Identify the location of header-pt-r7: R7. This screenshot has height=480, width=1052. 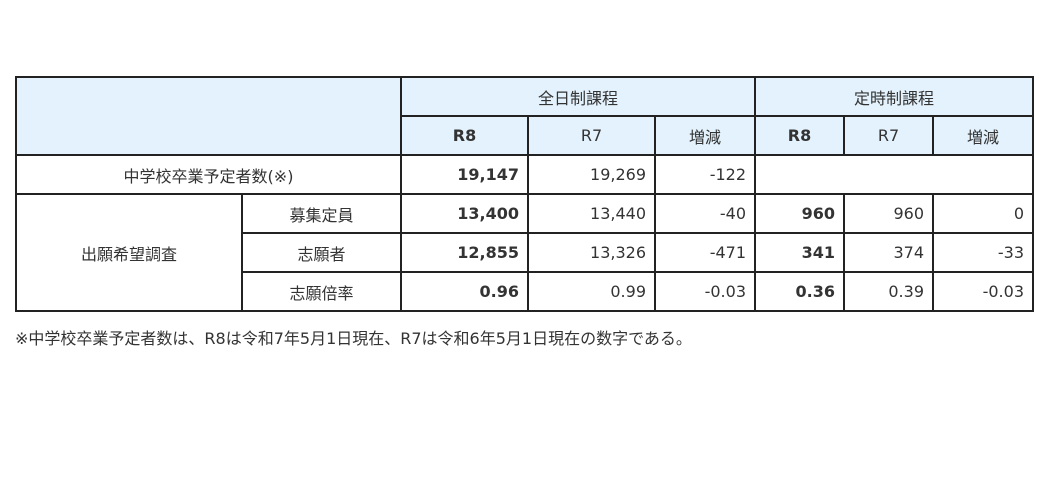
(888, 135).